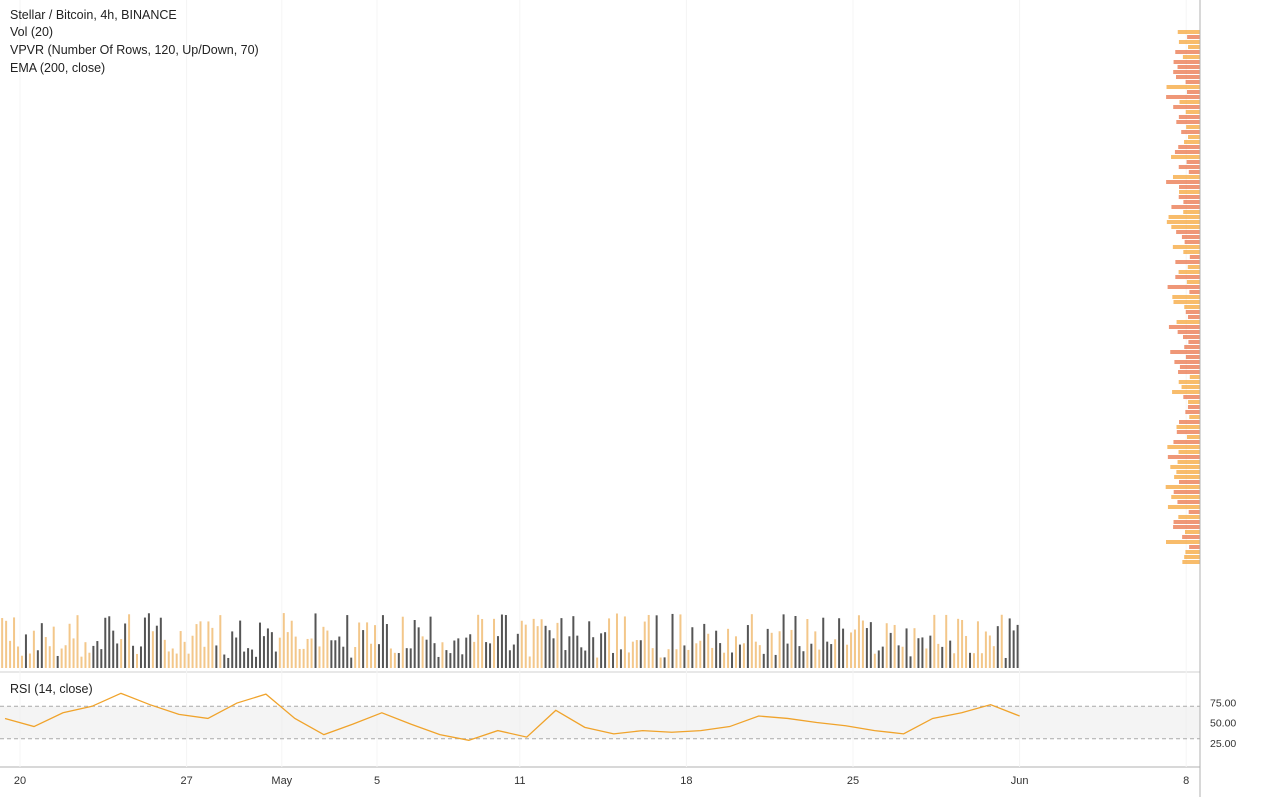  What do you see at coordinates (377, 781) in the screenshot?
I see `time-tick-label: 5` at bounding box center [377, 781].